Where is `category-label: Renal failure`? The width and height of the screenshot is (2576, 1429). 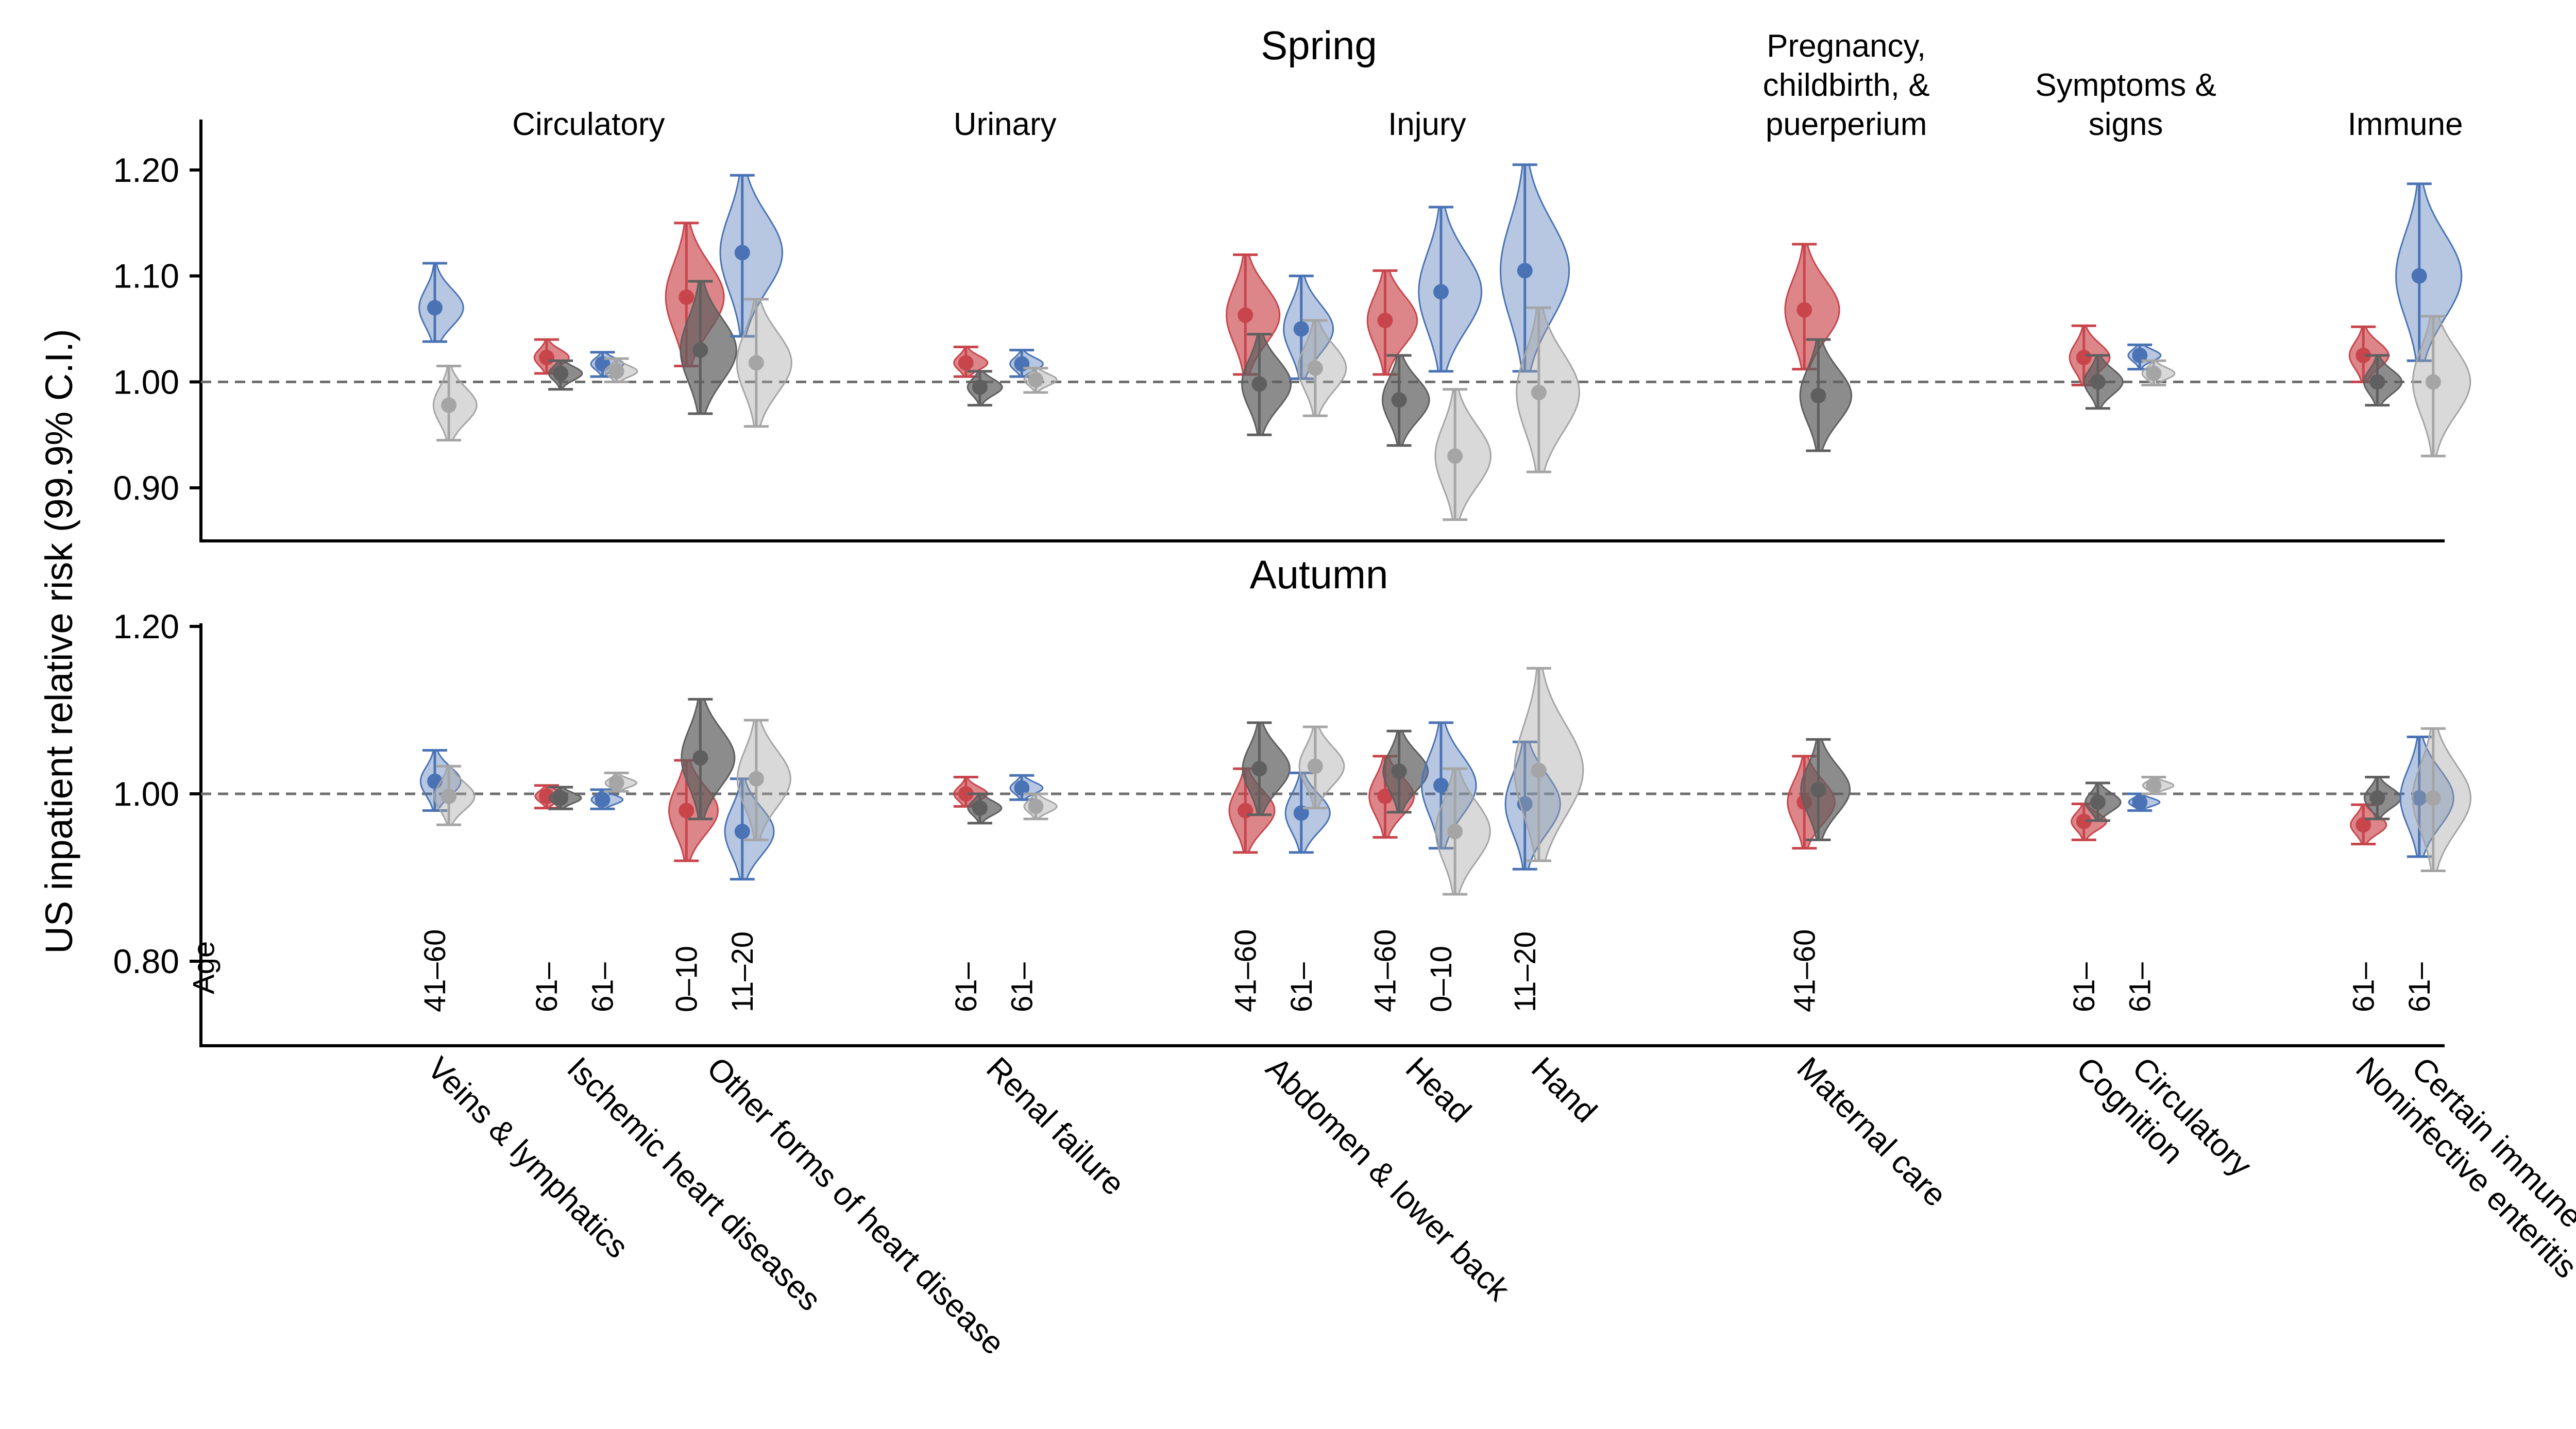 category-label: Renal failure is located at coordinates (1055, 1126).